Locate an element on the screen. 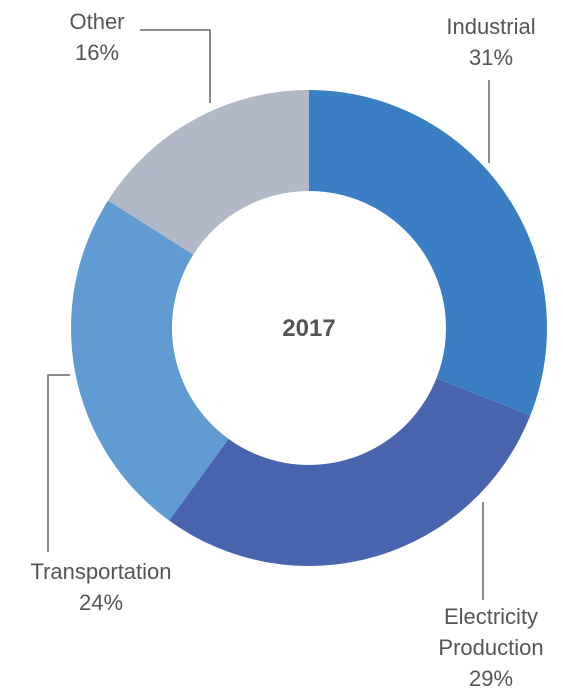 Image resolution: width=563 pixels, height=692 pixels. value-label: 16% is located at coordinates (97, 52).